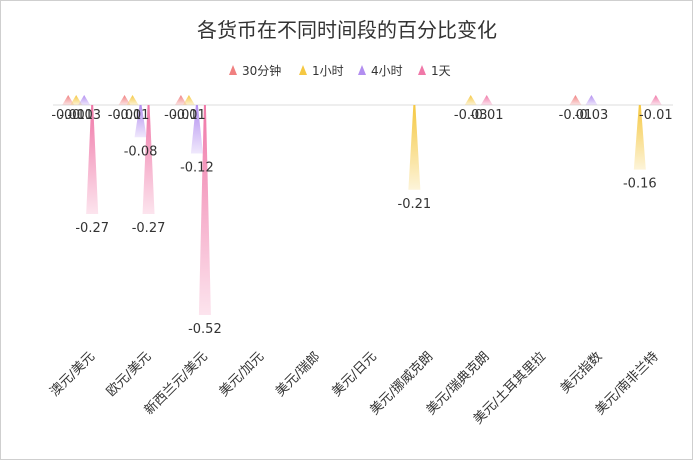 The width and height of the screenshot is (693, 461). Describe the element at coordinates (592, 115) in the screenshot. I see `value-label-9-2: -0.03` at that location.